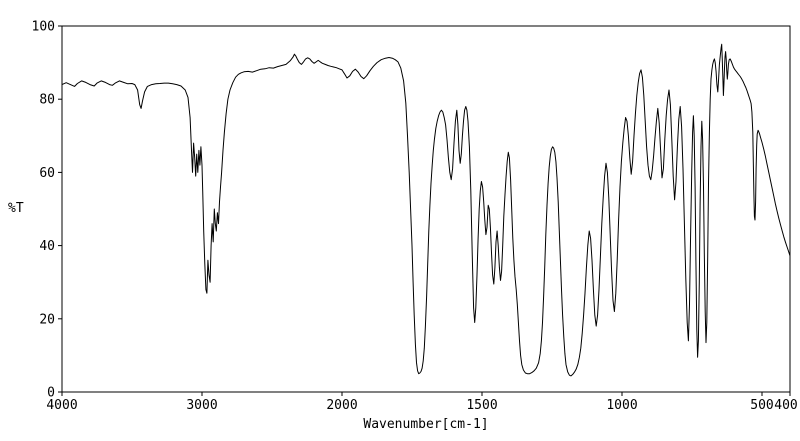 This screenshot has height=441, width=800. Describe the element at coordinates (761, 405) in the screenshot. I see `x-tick-label: 500` at that location.